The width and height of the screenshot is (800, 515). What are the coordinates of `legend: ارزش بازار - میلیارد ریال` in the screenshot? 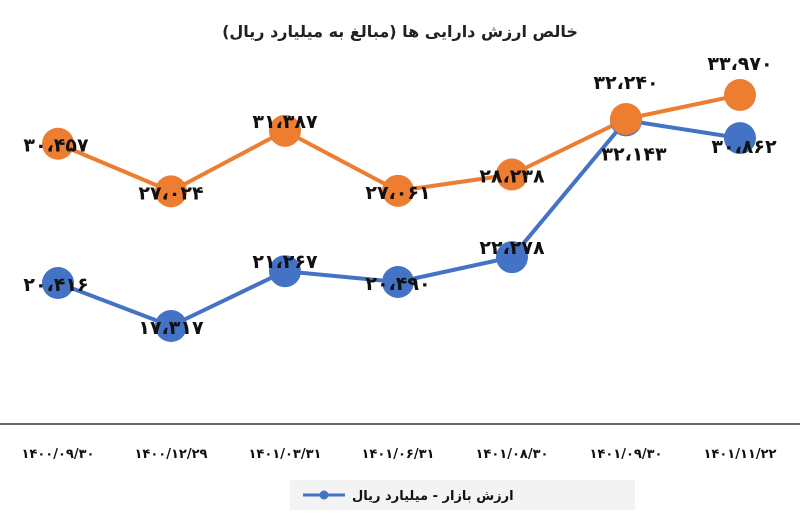 It's located at (462, 495).